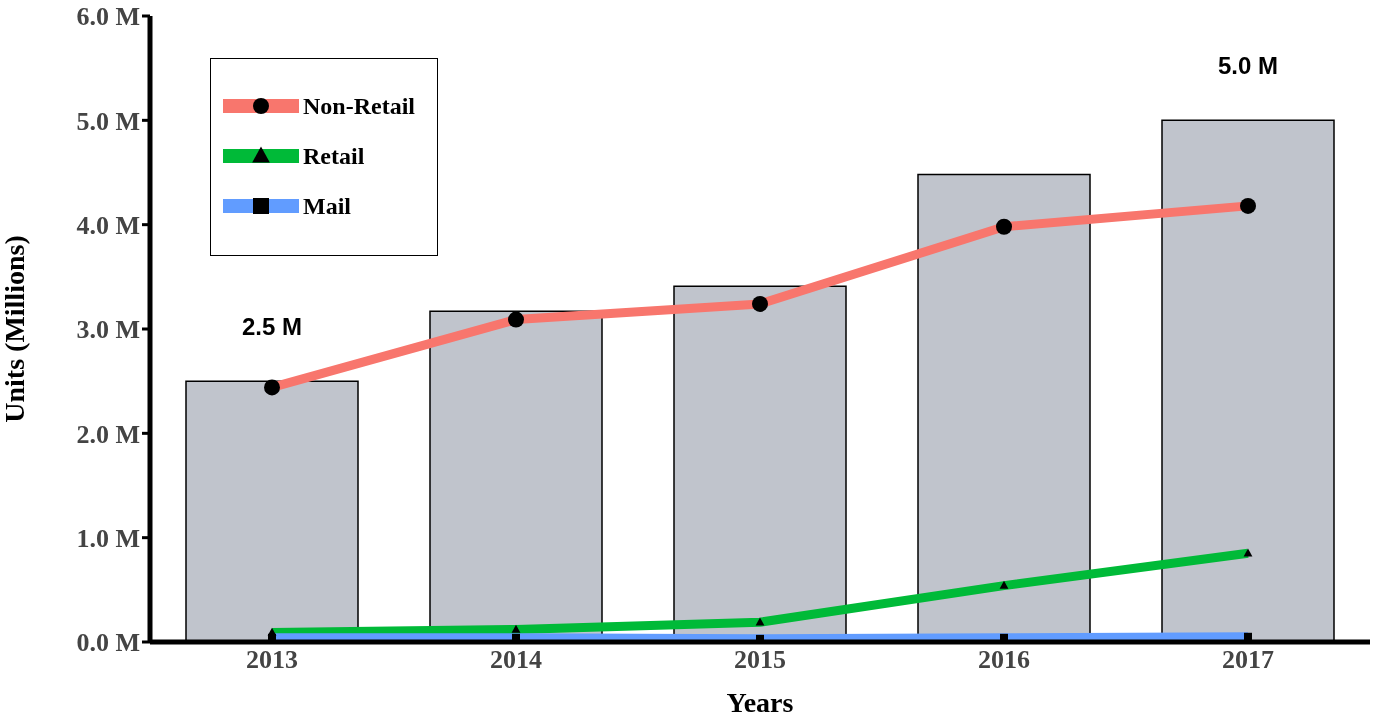 This screenshot has width=1382, height=712. I want to click on y-tick-label: 3.0 M, so click(108, 330).